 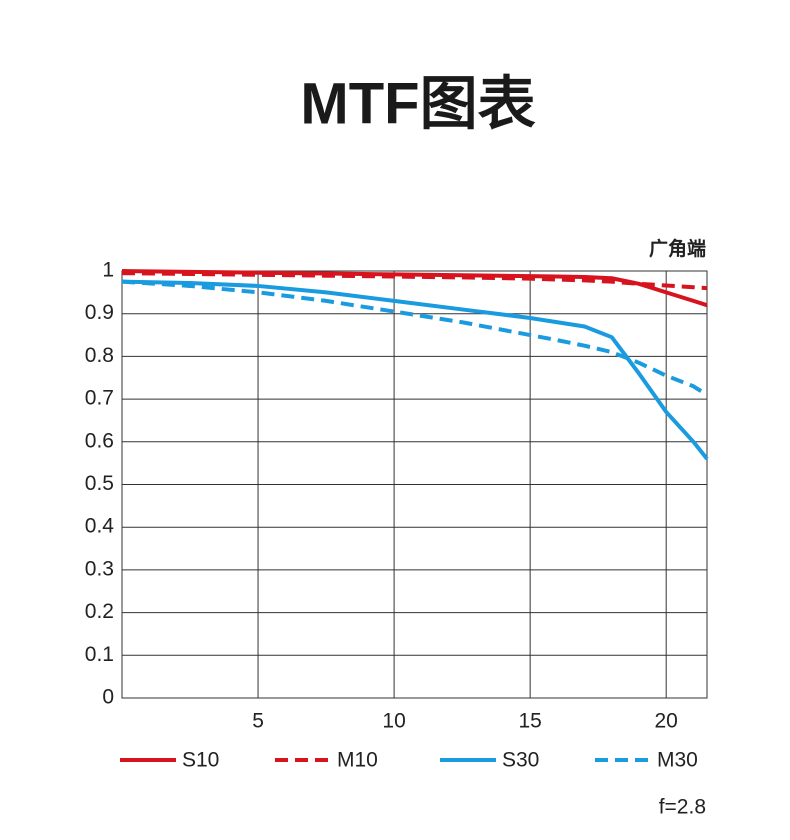 I want to click on x-tick-label: 20, so click(x=666, y=721).